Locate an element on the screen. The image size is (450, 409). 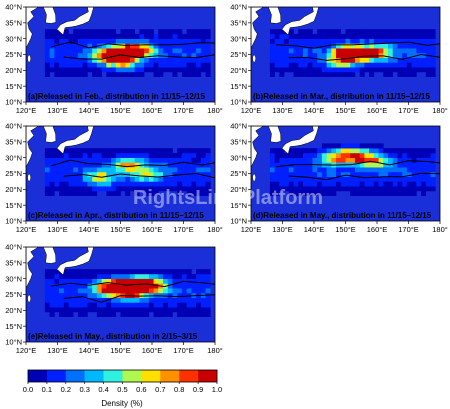
colorbar-cell is located at coordinates (189, 376).